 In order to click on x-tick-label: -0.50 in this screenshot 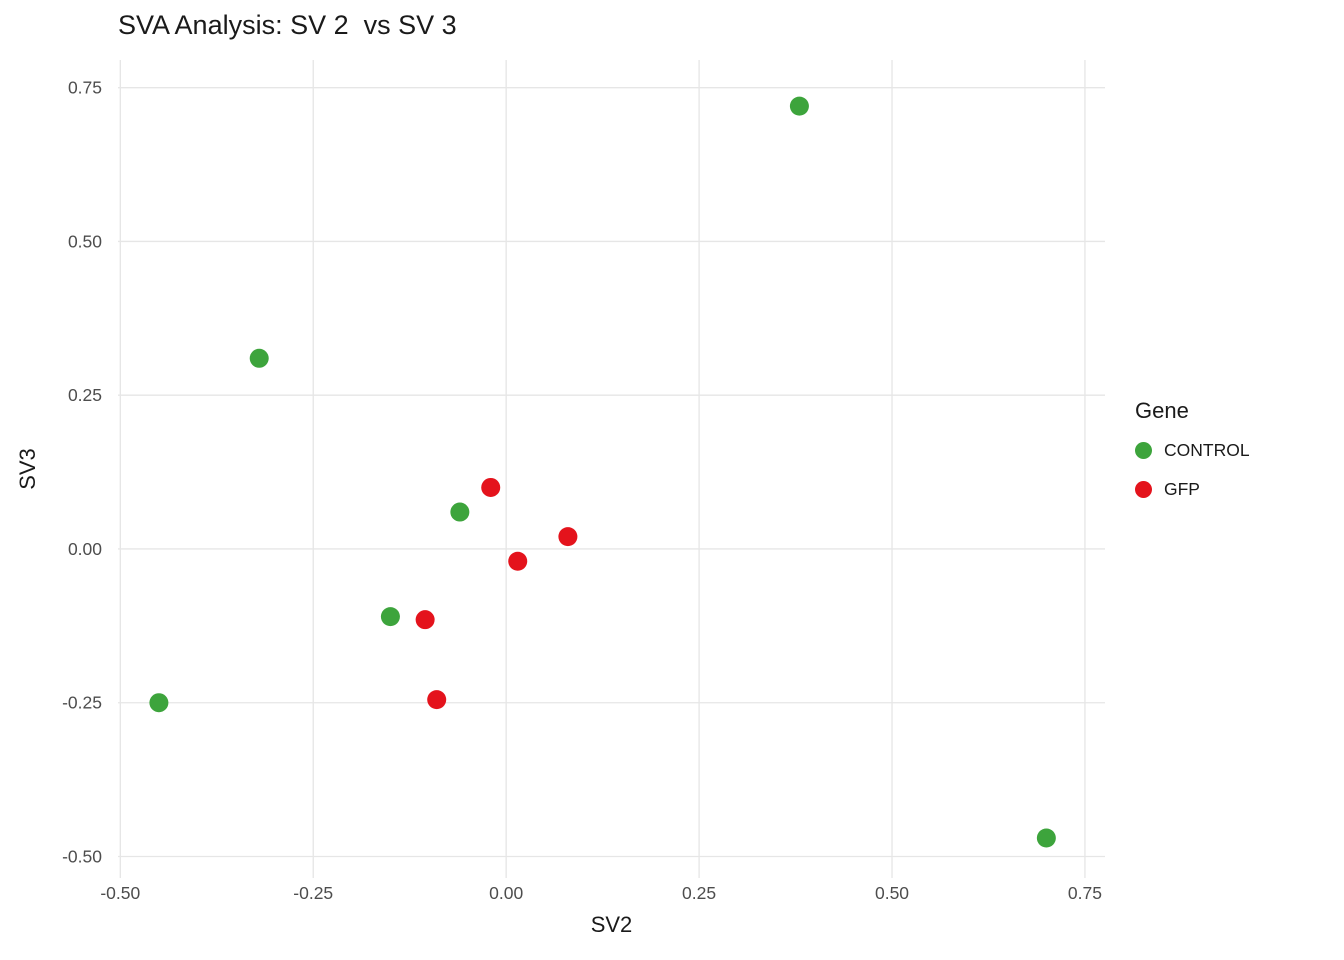, I will do `click(120, 893)`.